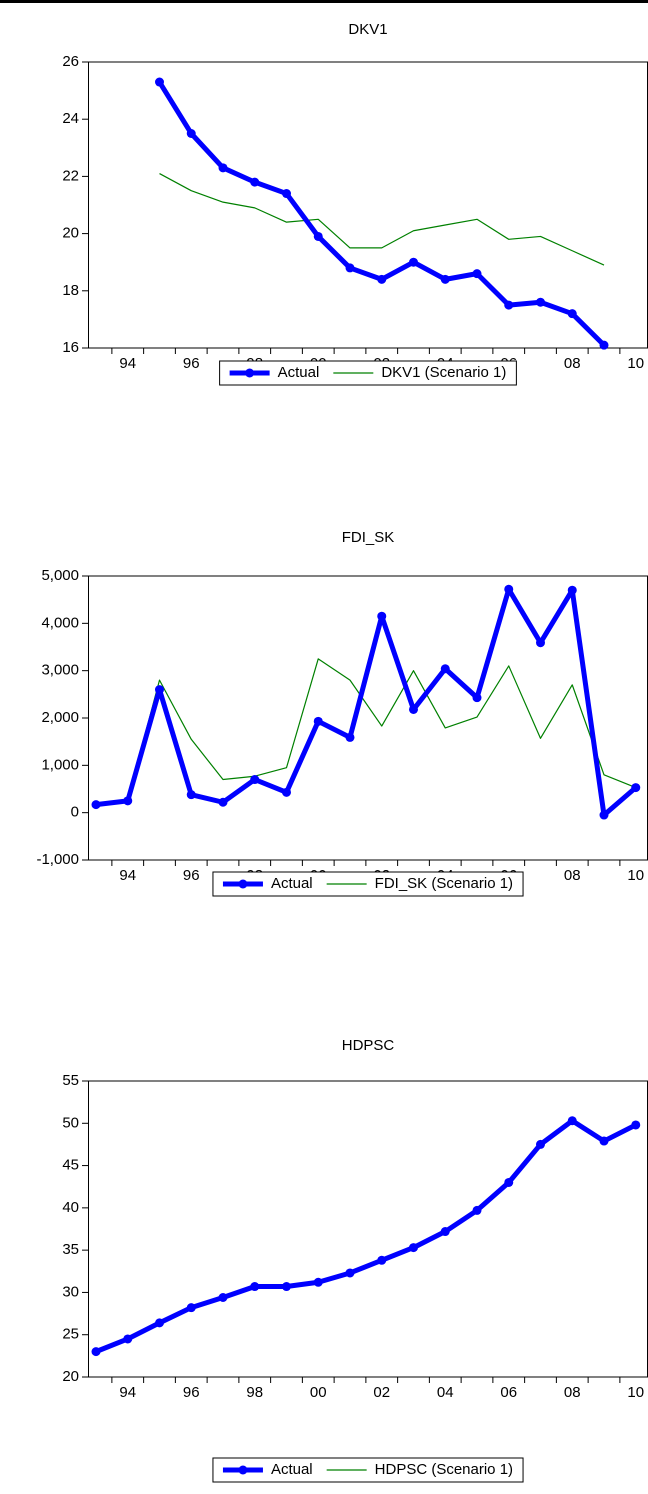 This screenshot has height=1494, width=648. What do you see at coordinates (70, 175) in the screenshot?
I see `y-tick-label: 22` at bounding box center [70, 175].